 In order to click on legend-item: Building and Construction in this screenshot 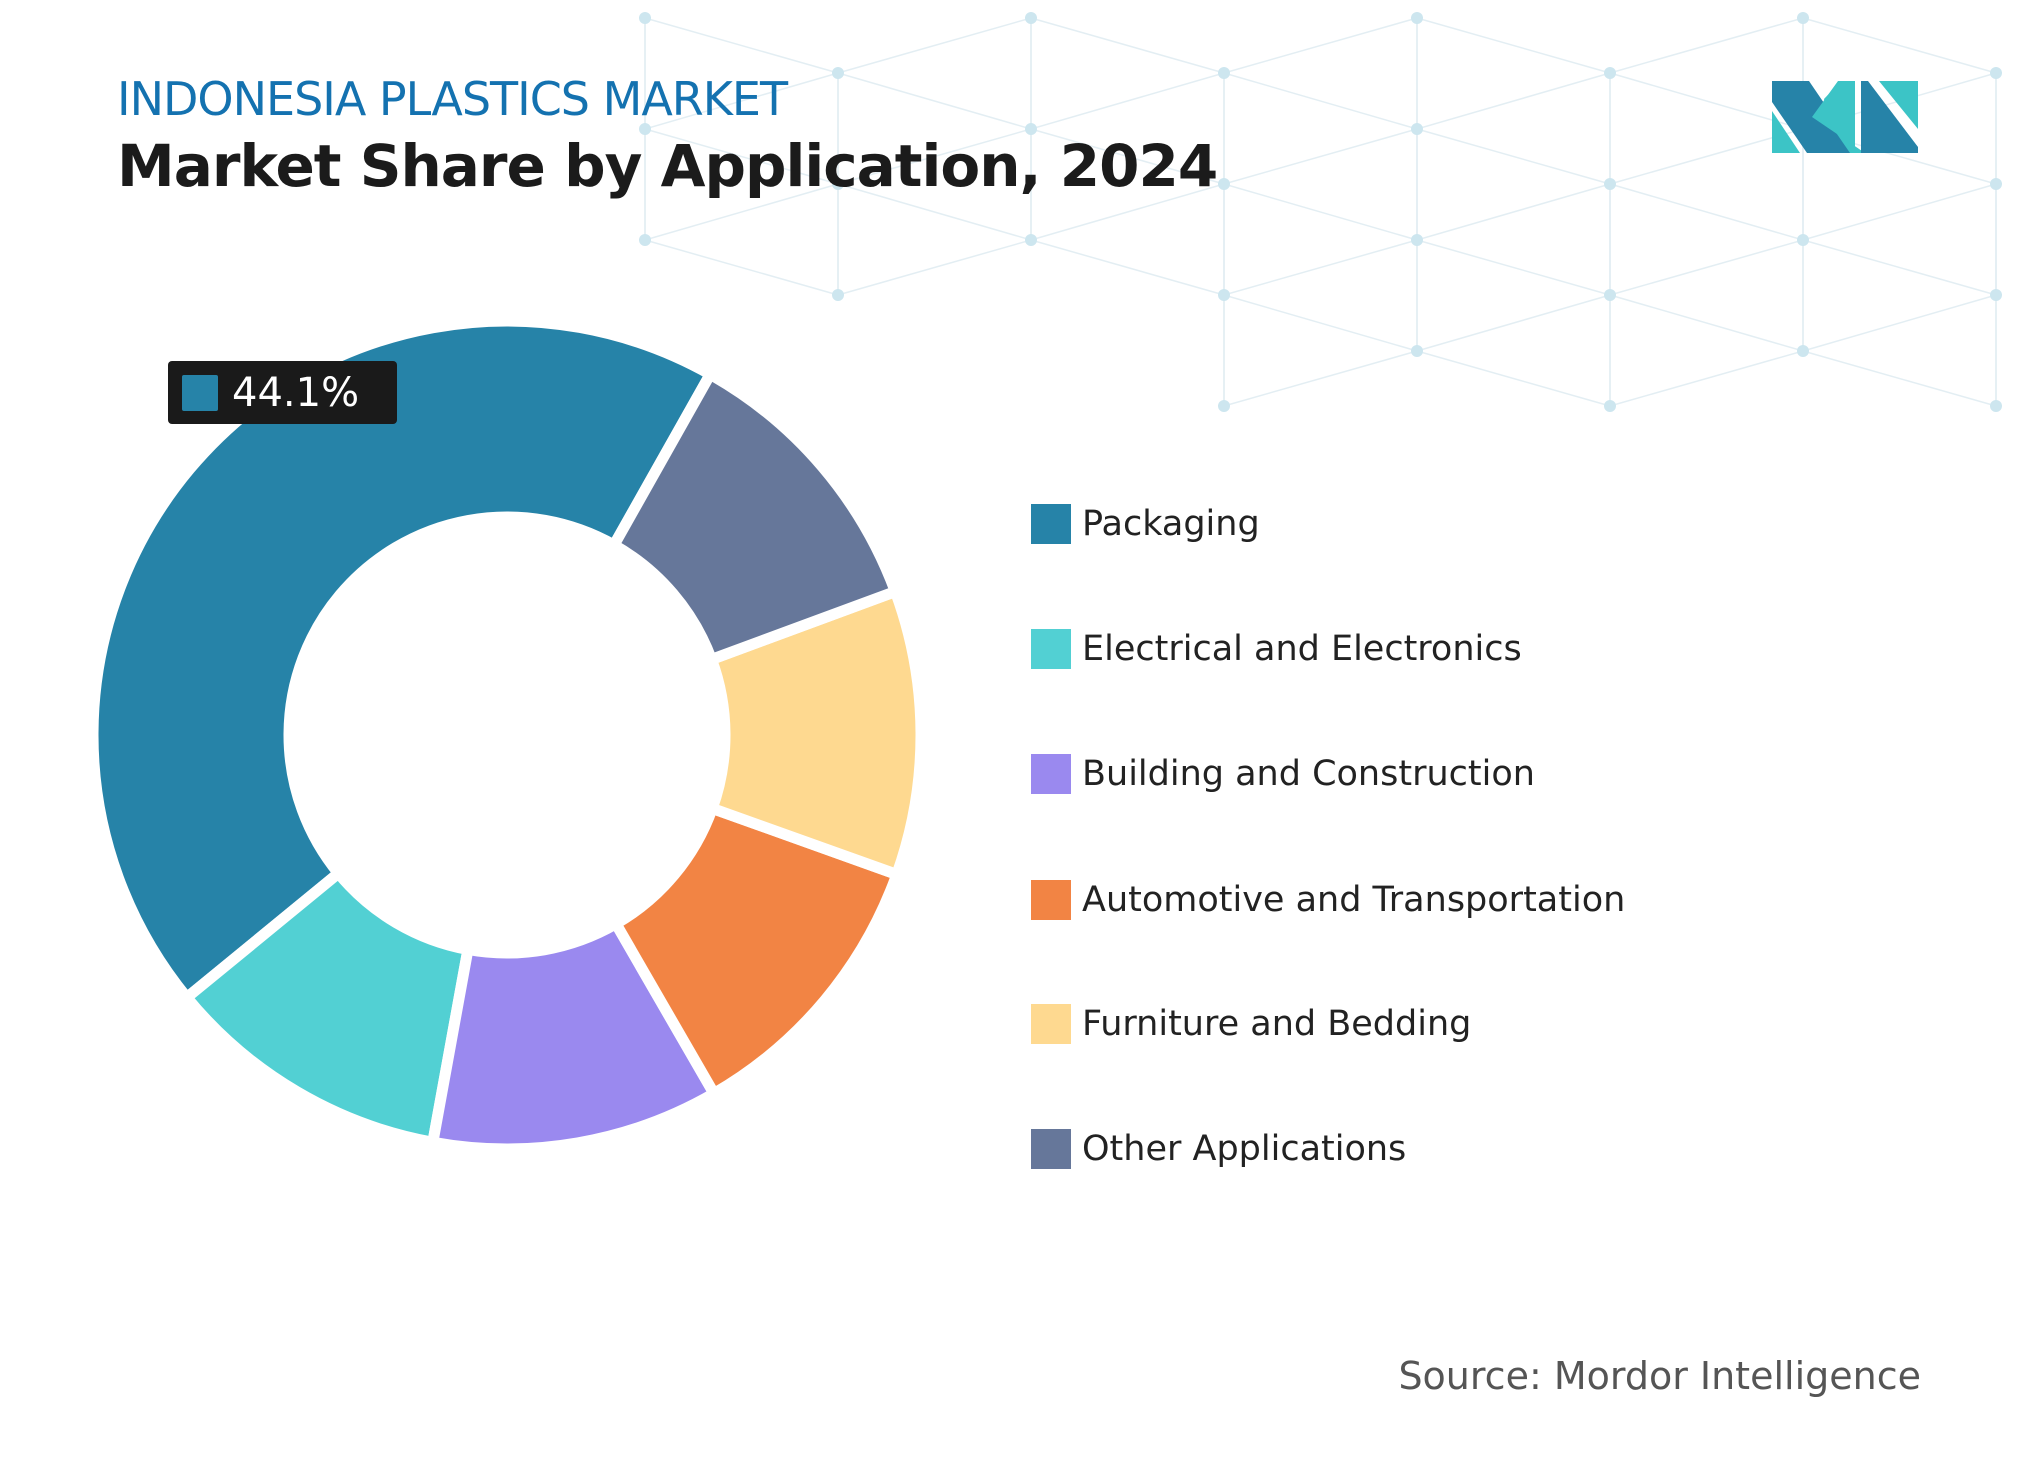, I will do `click(1283, 774)`.